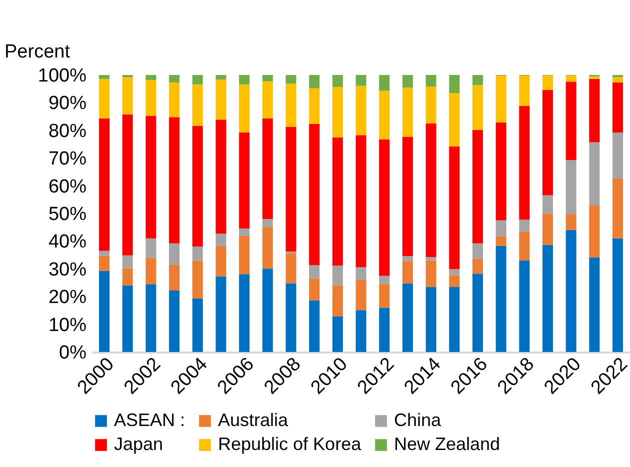 Image resolution: width=630 pixels, height=467 pixels. What do you see at coordinates (67, 269) in the screenshot?
I see `y-tick-label: 30%` at bounding box center [67, 269].